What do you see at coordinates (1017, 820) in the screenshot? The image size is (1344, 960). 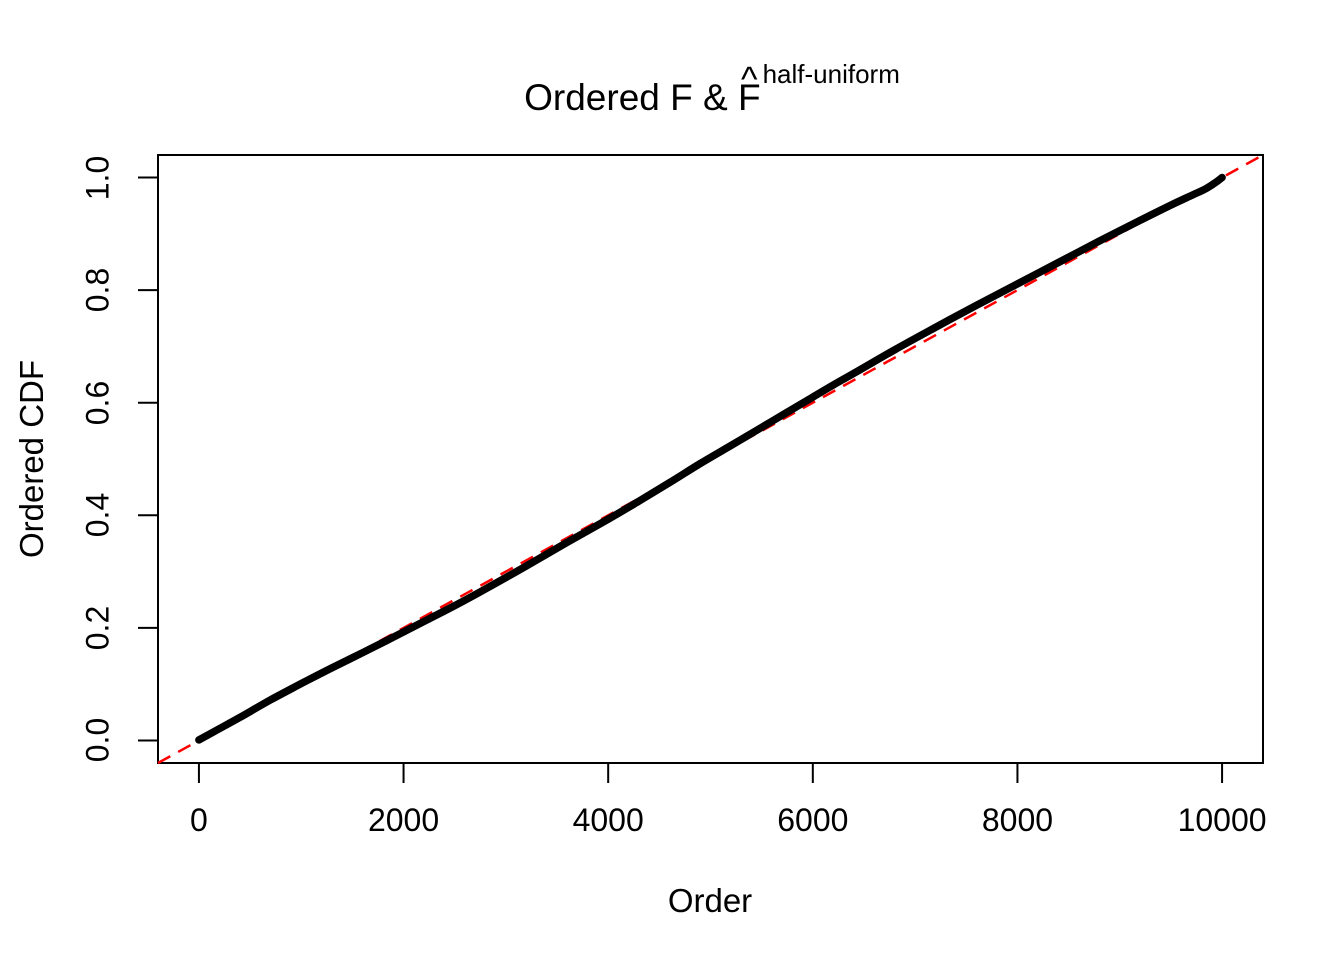 I see `x-tick-label: 8000` at bounding box center [1017, 820].